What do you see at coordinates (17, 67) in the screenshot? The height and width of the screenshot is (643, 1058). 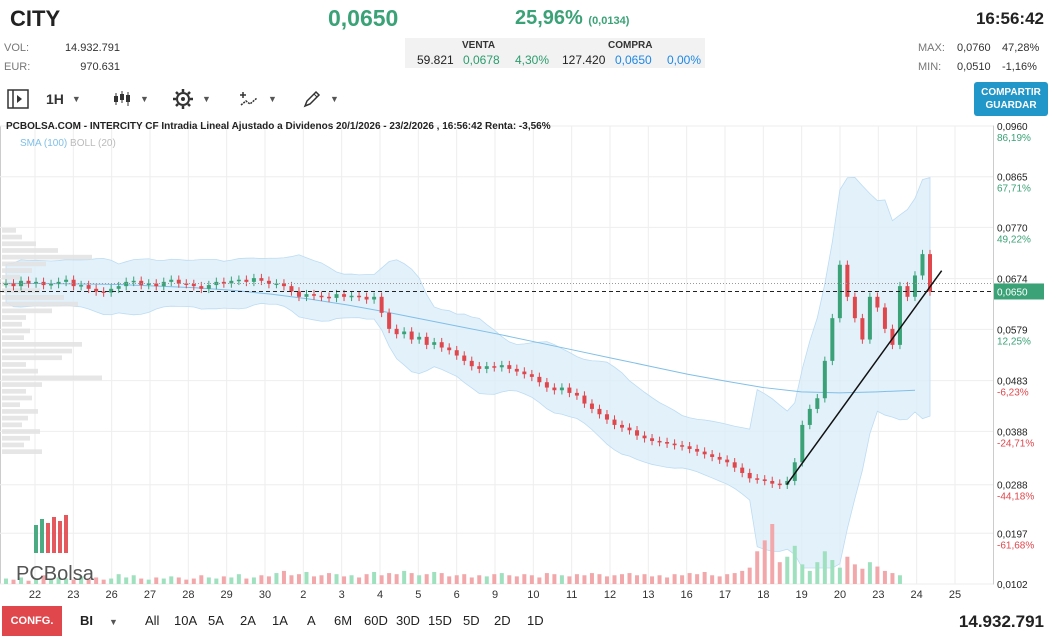 I see `eur-label: EUR:` at bounding box center [17, 67].